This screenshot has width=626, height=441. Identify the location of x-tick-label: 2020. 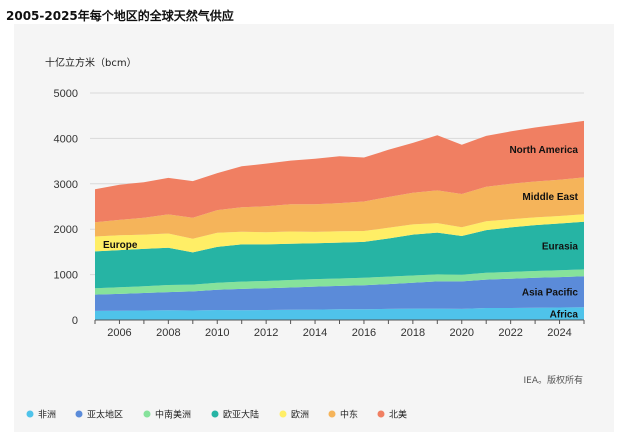
(462, 333).